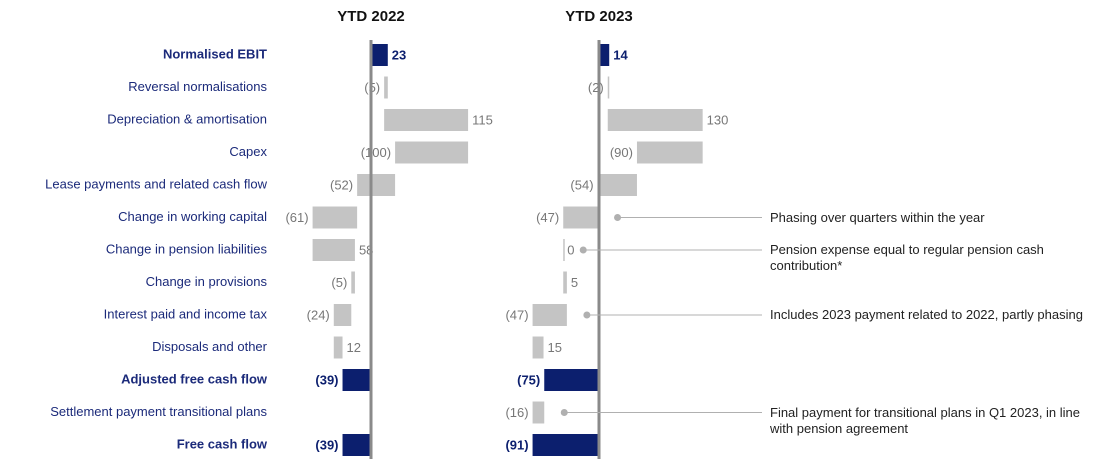 The width and height of the screenshot is (1108, 459). I want to click on category-label: Change in pension liabilities, so click(187, 248).